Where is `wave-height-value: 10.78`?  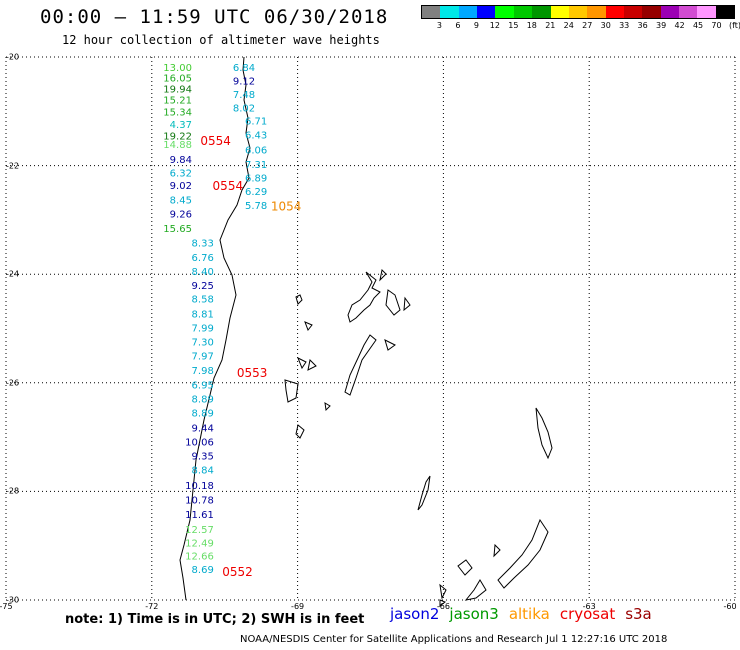 wave-height-value: 10.78 is located at coordinates (199, 501).